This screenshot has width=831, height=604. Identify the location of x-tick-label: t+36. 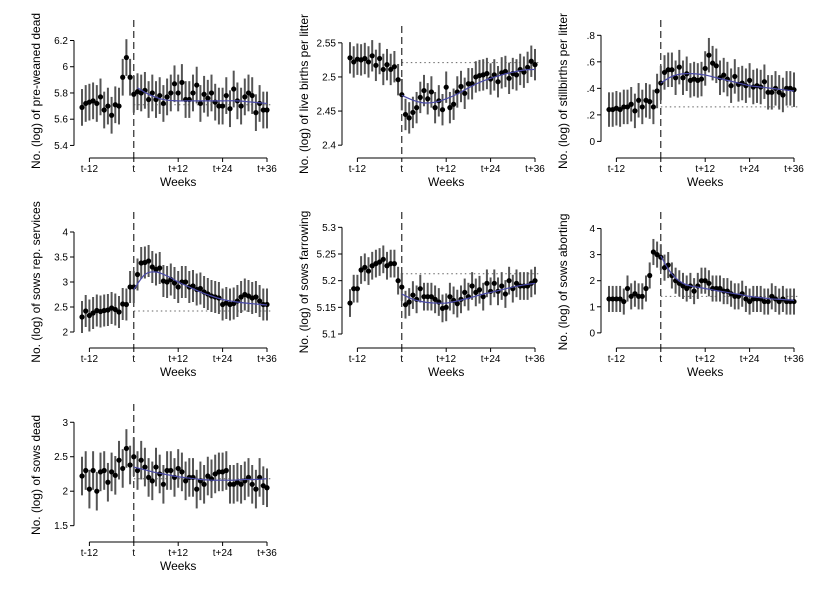
(267, 553).